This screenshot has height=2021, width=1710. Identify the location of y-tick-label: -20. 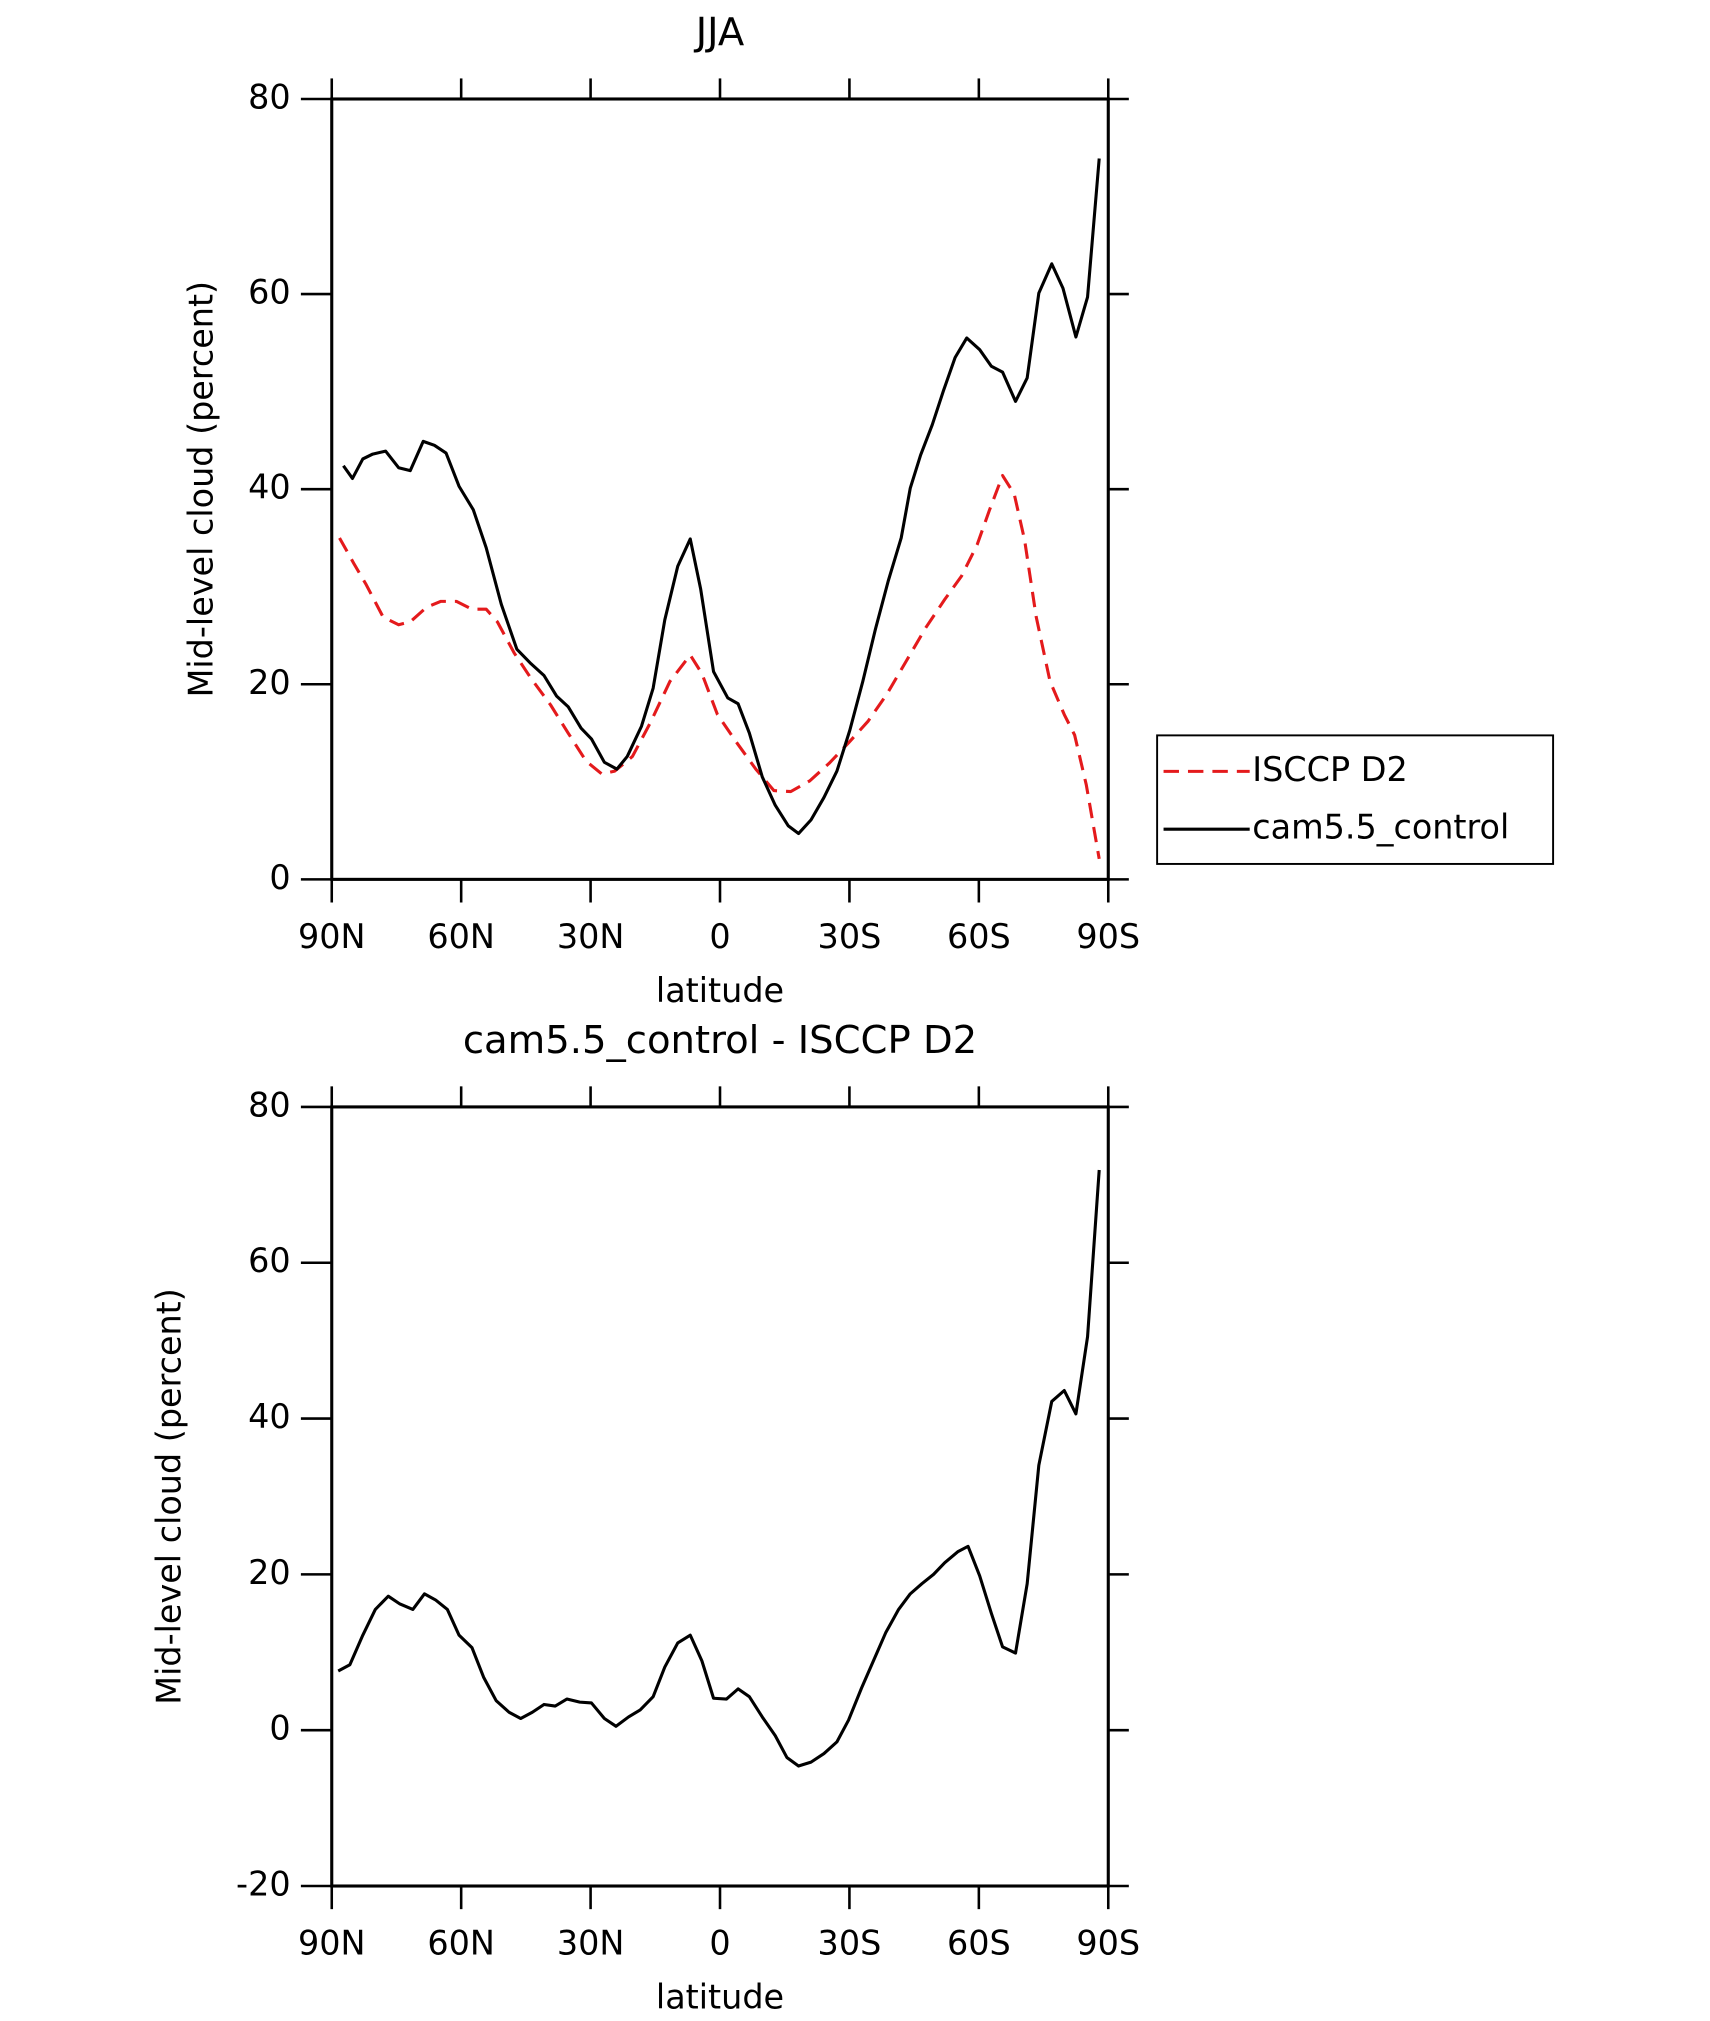
(263, 1884).